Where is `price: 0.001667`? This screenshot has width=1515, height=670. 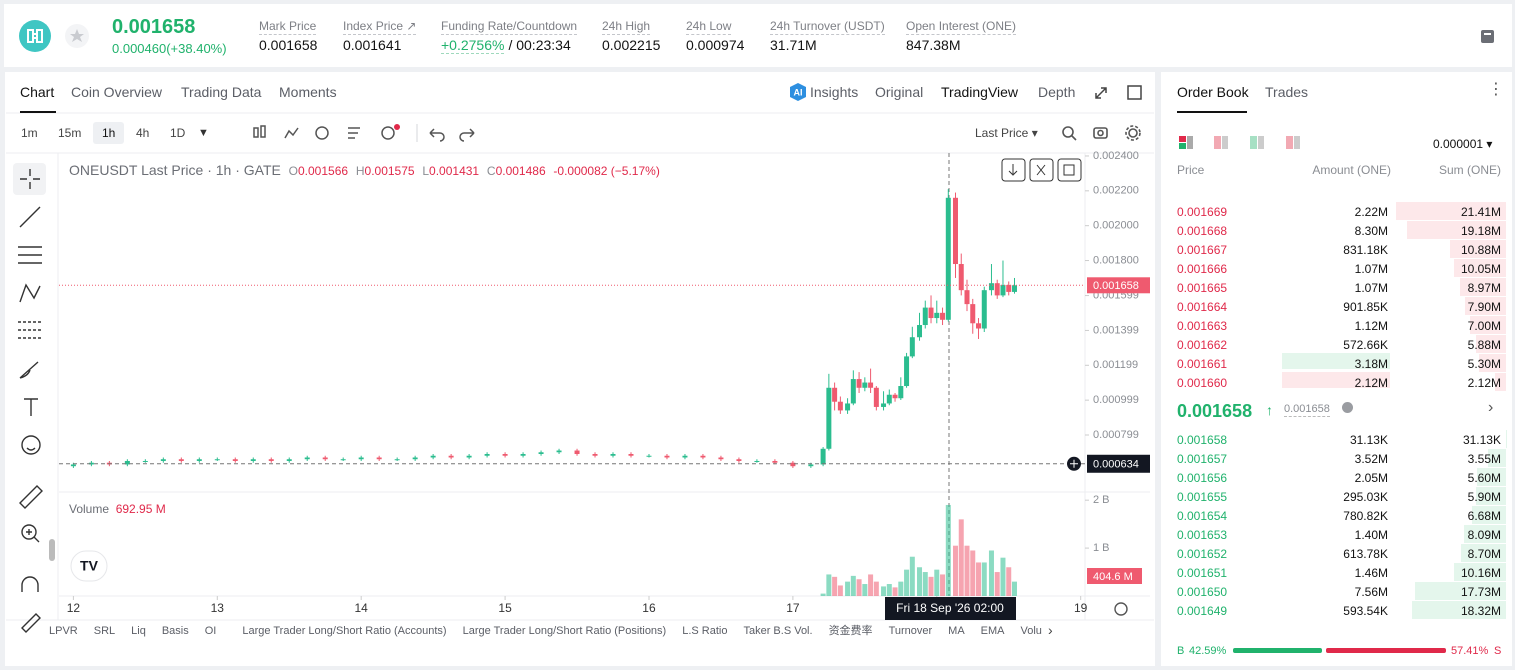 price: 0.001667 is located at coordinates (1202, 250).